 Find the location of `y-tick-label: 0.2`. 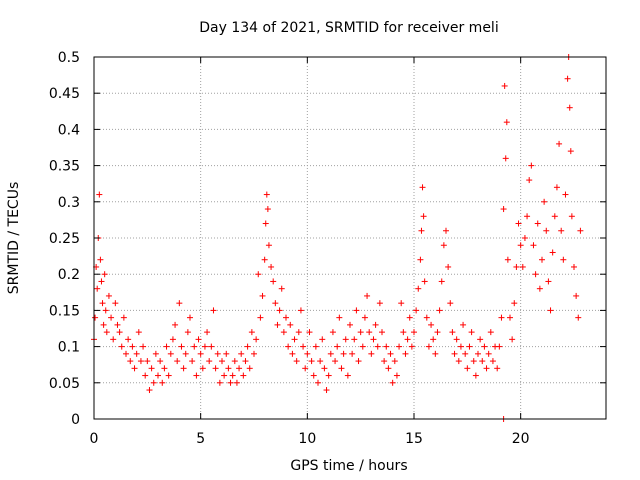

y-tick-label: 0.2 is located at coordinates (69, 275).